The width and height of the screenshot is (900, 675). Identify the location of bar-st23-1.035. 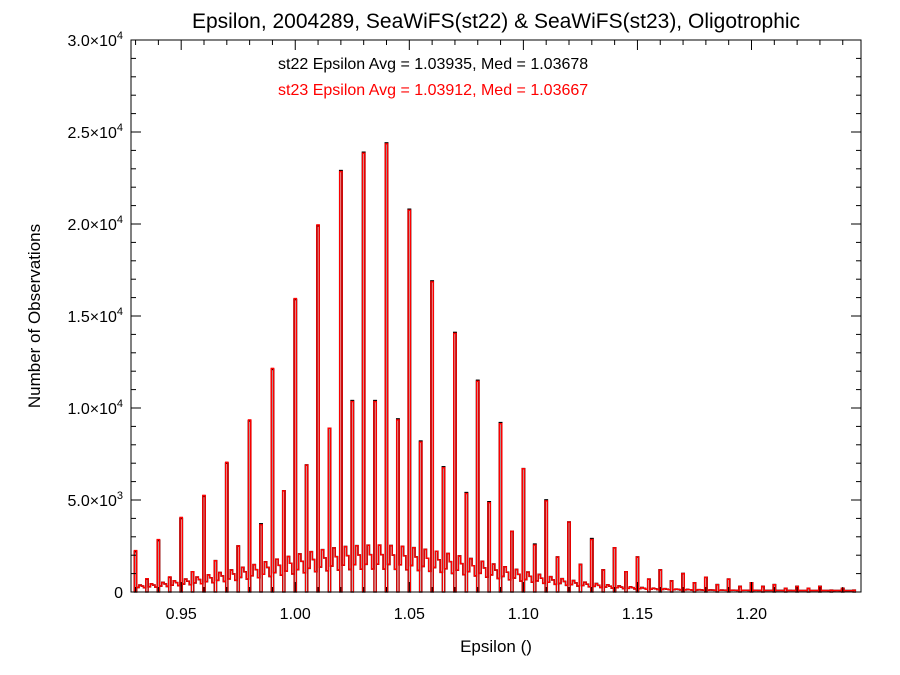
(375, 497).